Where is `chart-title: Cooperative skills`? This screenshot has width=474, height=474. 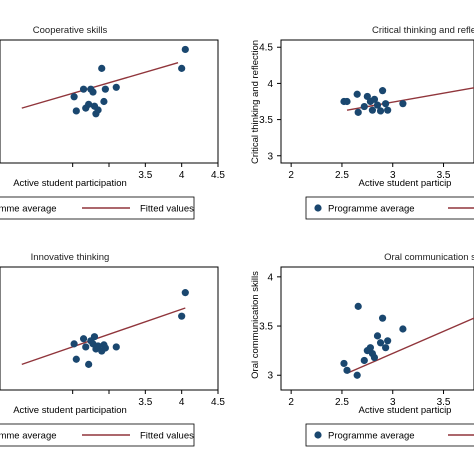
chart-title: Cooperative skills is located at coordinates (70, 30).